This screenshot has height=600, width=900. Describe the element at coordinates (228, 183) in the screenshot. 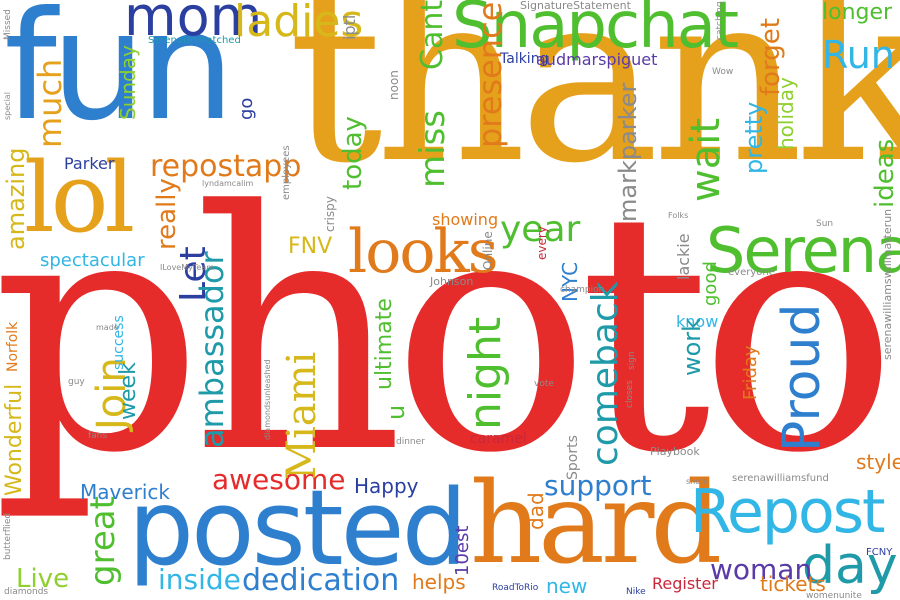

I see `word-lyndamcalim: lyndamcalim` at that location.